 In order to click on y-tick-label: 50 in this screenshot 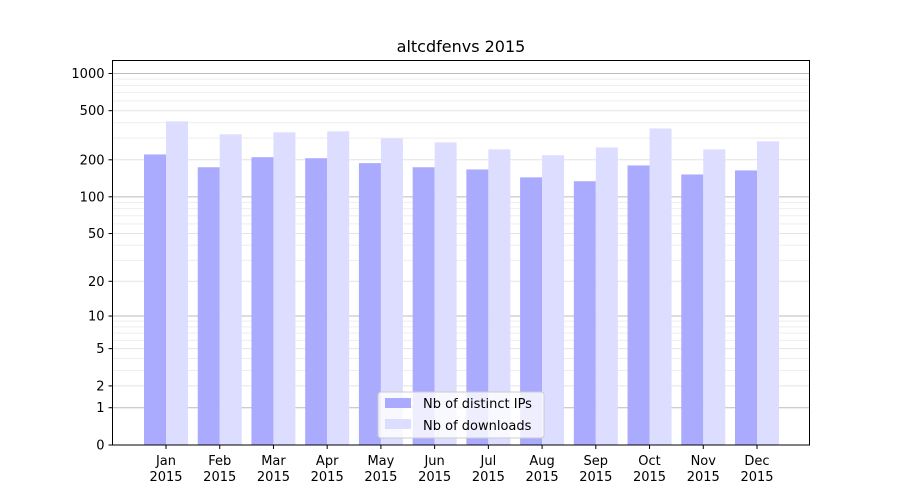, I will do `click(96, 234)`.